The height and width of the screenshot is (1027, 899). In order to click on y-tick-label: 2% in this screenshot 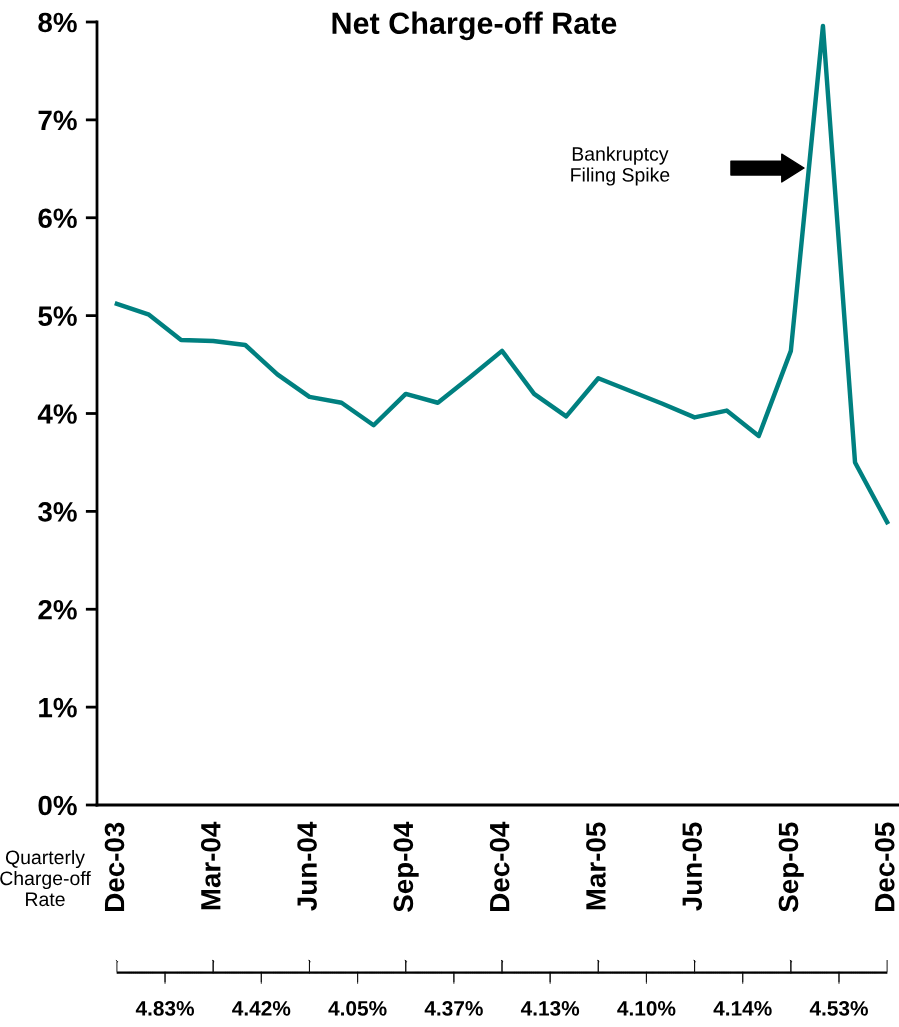, I will do `click(57, 609)`.